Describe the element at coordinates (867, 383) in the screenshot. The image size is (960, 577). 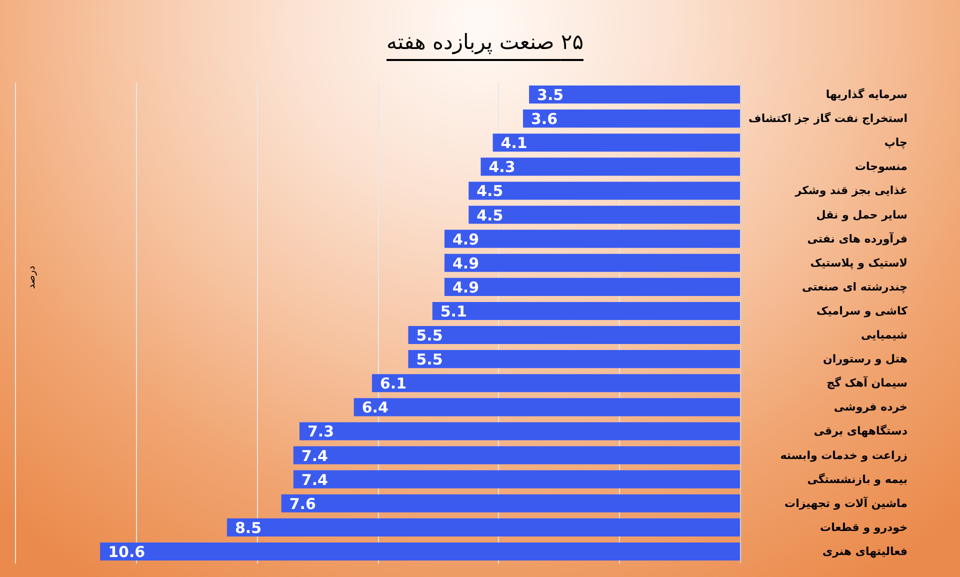
I see `y-tick-label: سیمان آهک گچ` at that location.